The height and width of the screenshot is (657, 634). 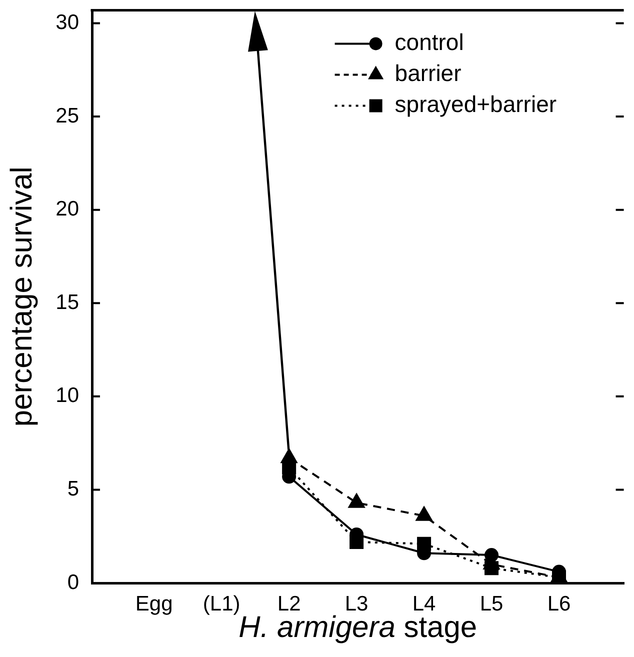 What do you see at coordinates (21, 296) in the screenshot?
I see `y-axis-title: percentage survival` at bounding box center [21, 296].